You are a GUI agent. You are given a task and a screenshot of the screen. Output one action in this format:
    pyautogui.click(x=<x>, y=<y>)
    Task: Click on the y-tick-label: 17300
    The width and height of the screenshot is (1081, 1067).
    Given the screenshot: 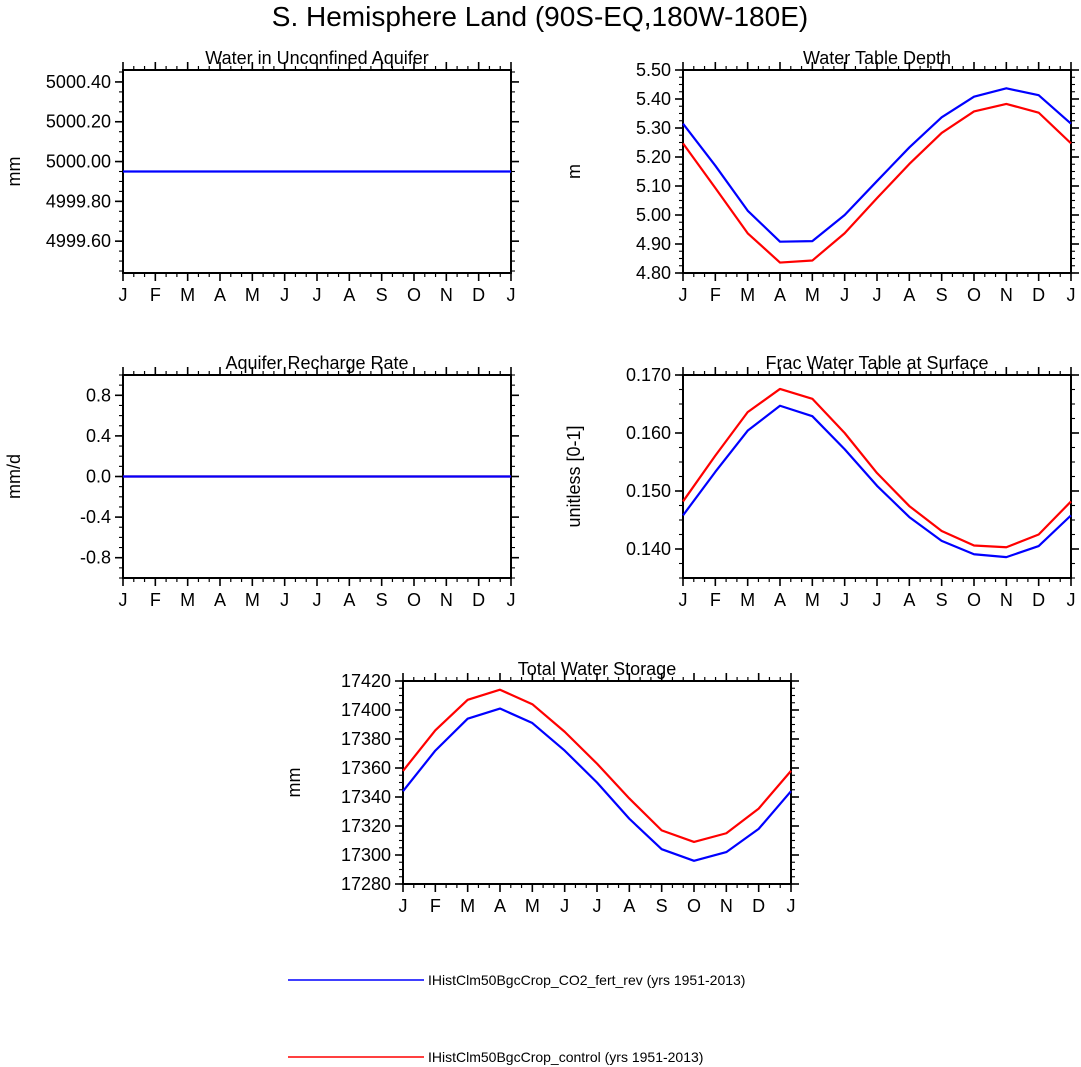 What is the action you would take?
    pyautogui.click(x=366, y=855)
    